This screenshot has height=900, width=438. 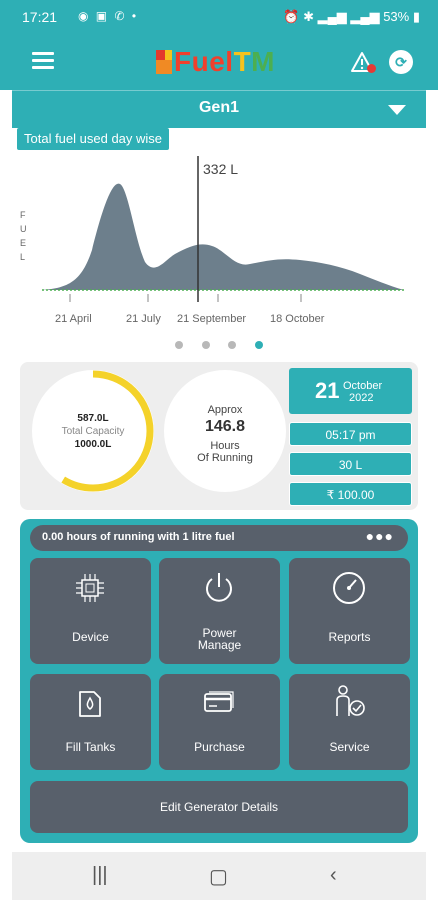 What do you see at coordinates (362, 62) in the screenshot?
I see `warning-icon` at bounding box center [362, 62].